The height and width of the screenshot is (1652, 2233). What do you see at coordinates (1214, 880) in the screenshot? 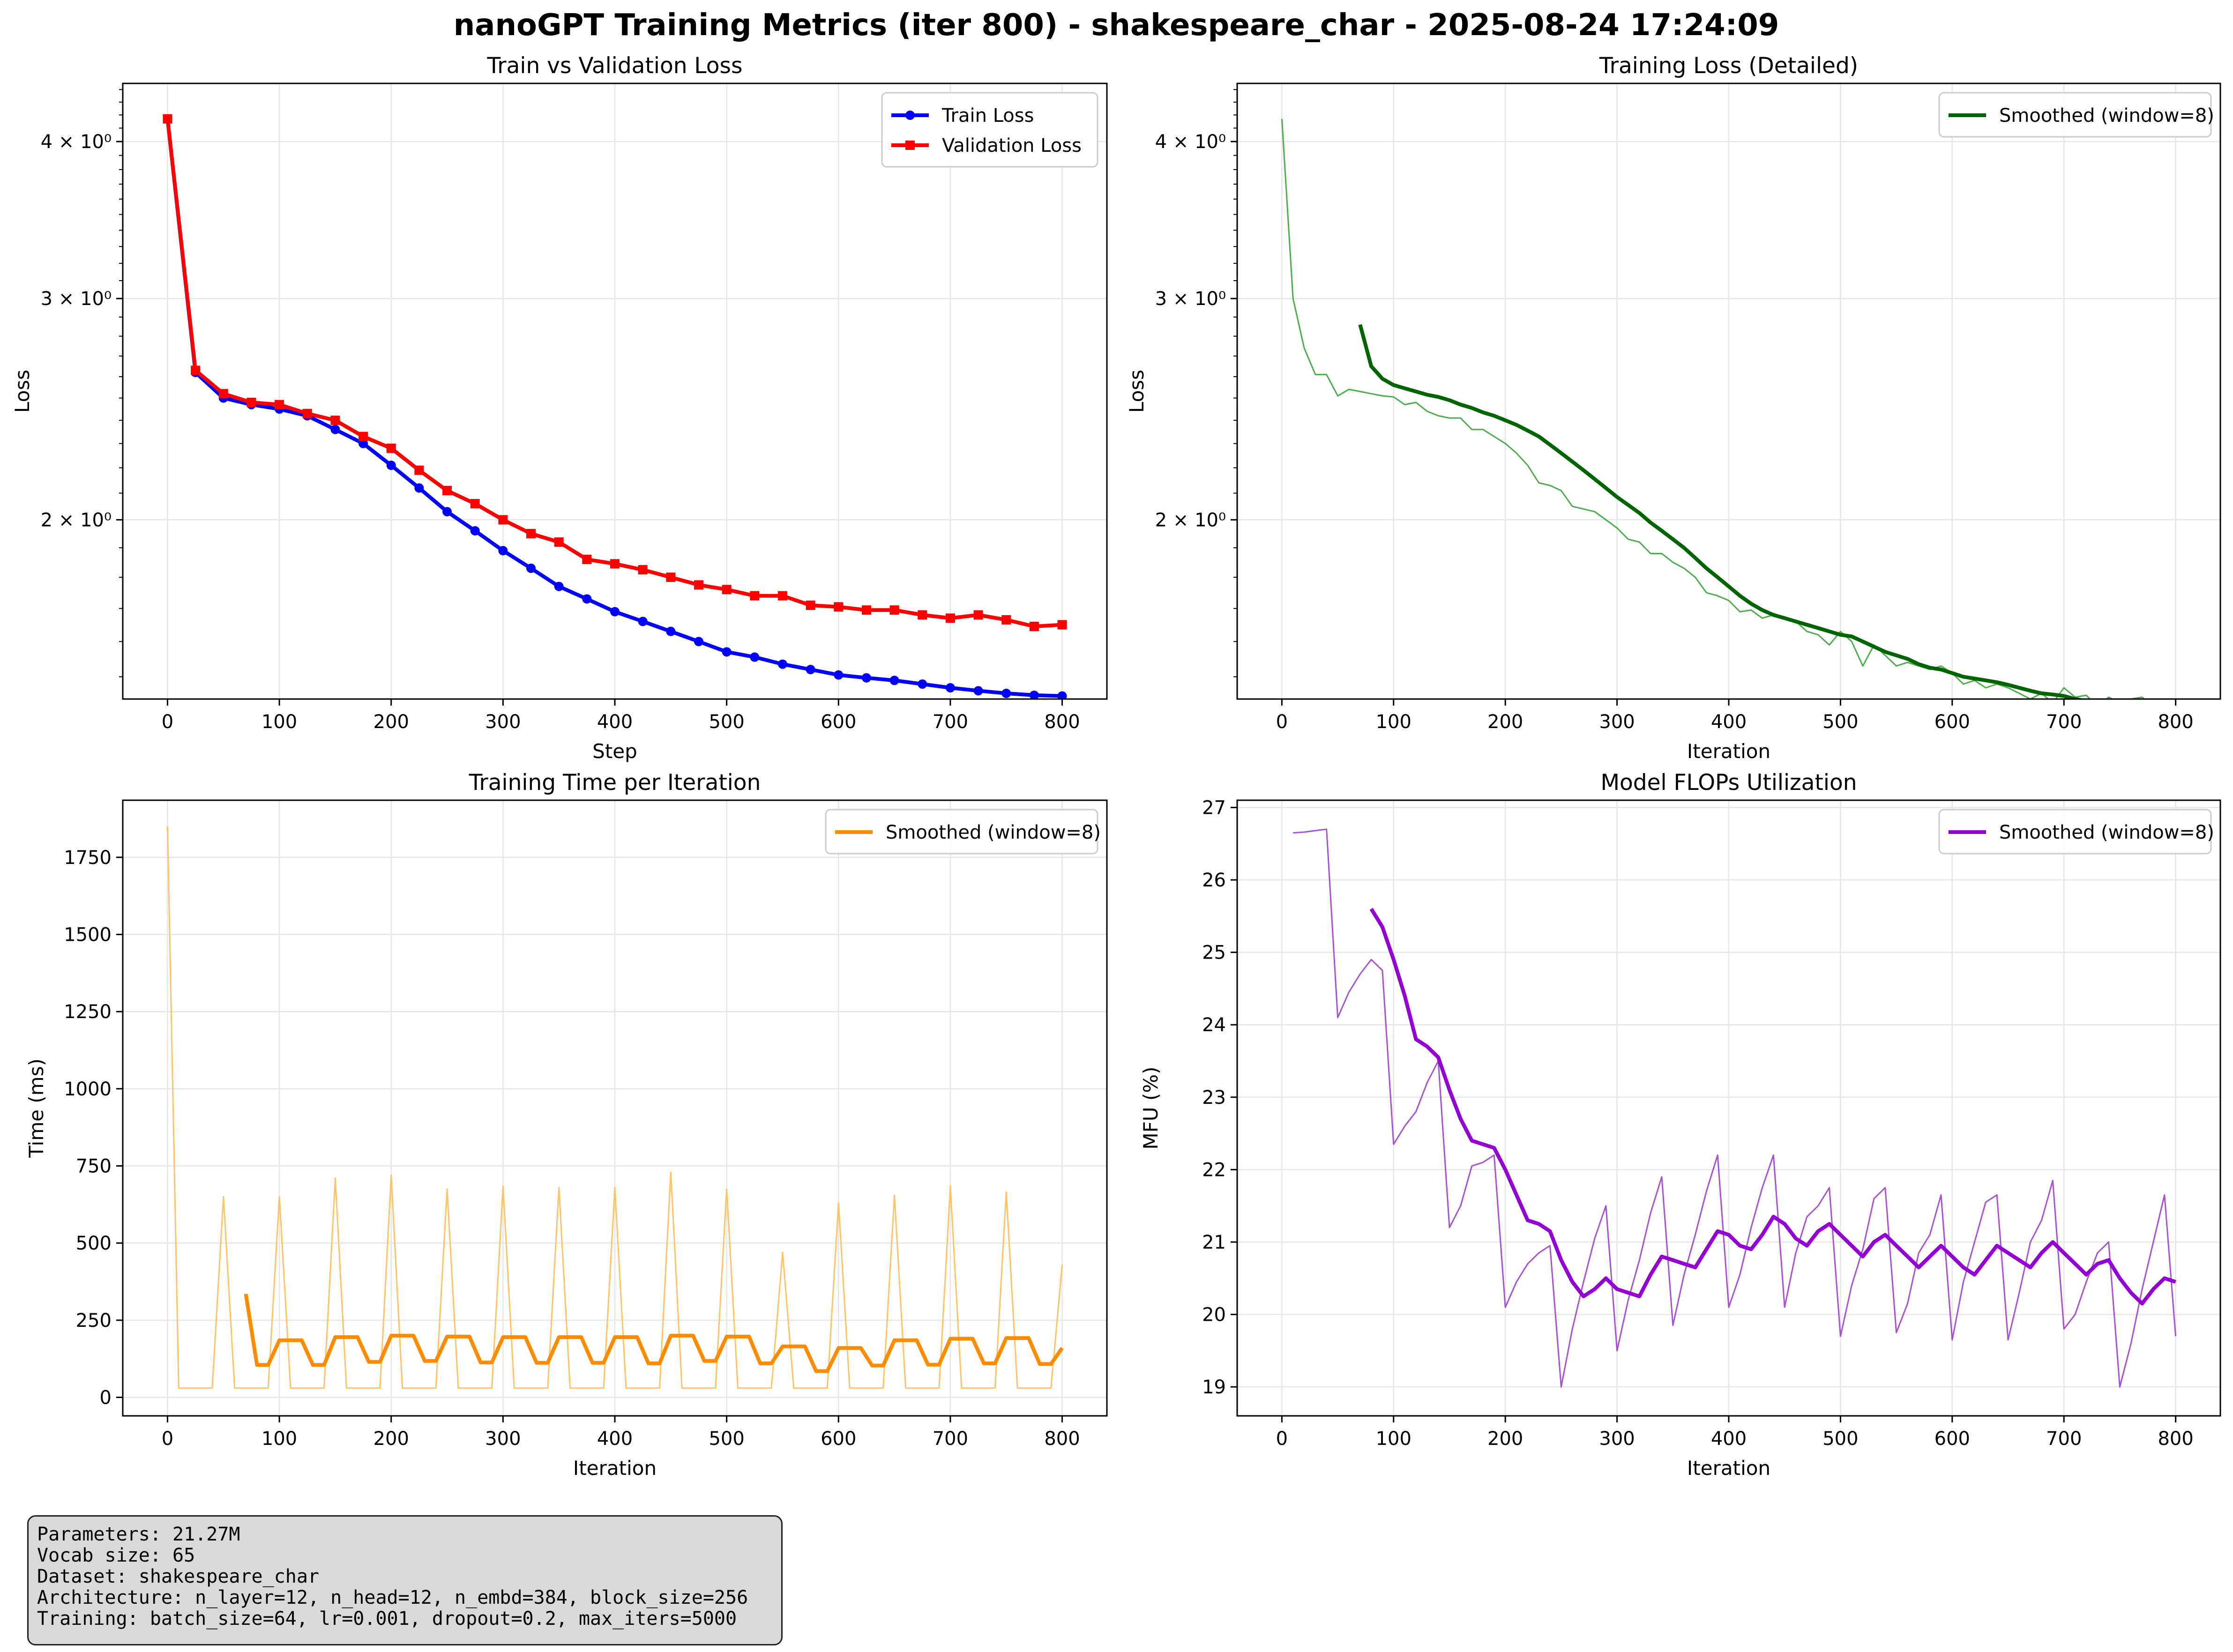
I see `y-tick-label: 26` at bounding box center [1214, 880].